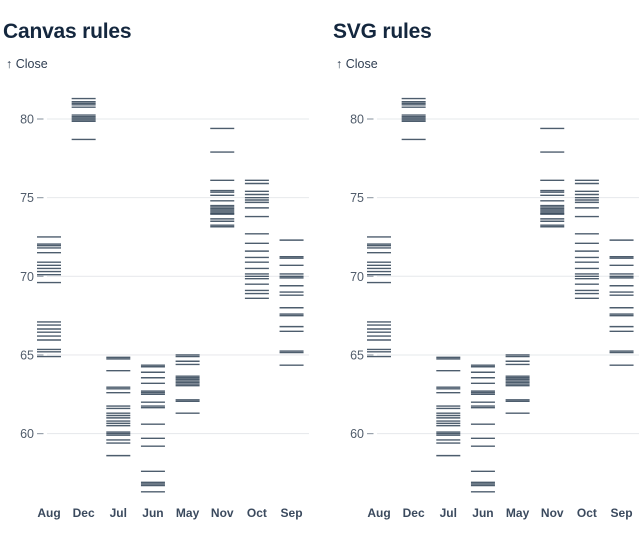 The height and width of the screenshot is (538, 640). What do you see at coordinates (622, 513) in the screenshot?
I see `x-tick-label: Sep` at bounding box center [622, 513].